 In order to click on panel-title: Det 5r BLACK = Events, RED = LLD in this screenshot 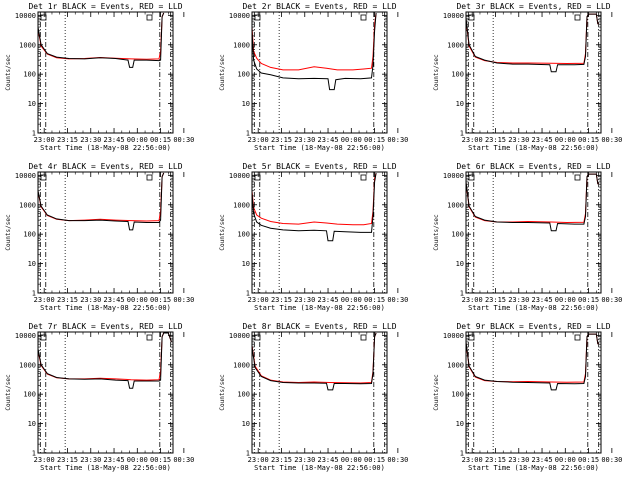, I will do `click(319, 166)`.